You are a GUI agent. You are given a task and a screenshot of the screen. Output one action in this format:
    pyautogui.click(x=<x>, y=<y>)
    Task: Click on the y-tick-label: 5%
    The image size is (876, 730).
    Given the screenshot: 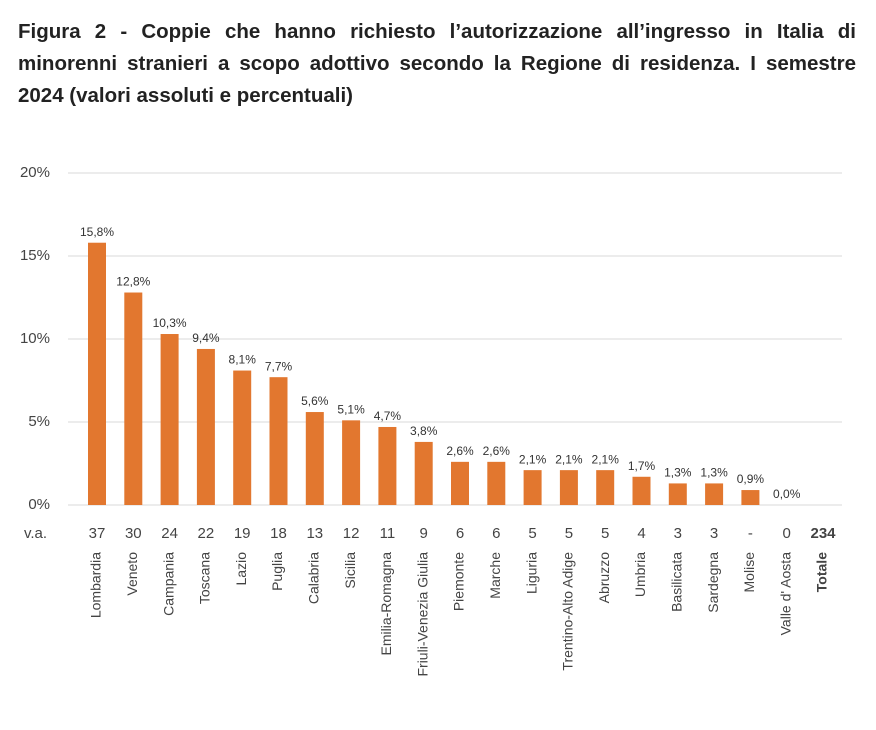 What is the action you would take?
    pyautogui.click(x=39, y=421)
    